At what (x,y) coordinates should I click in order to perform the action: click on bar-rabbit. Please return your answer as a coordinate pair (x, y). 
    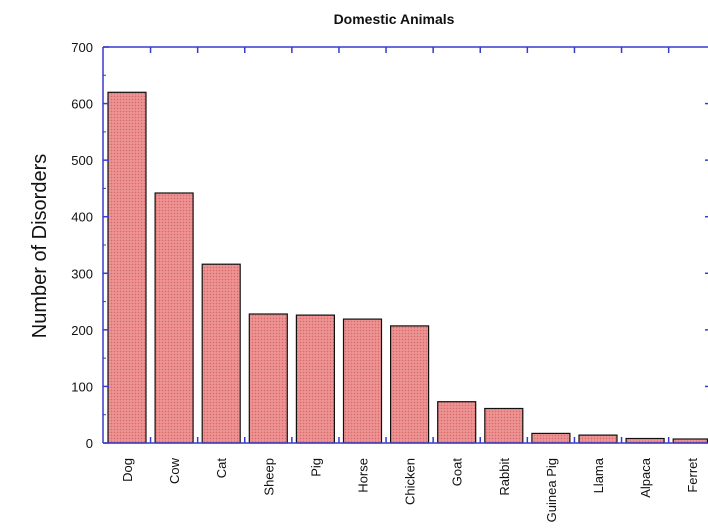
    Looking at the image, I should click on (504, 425).